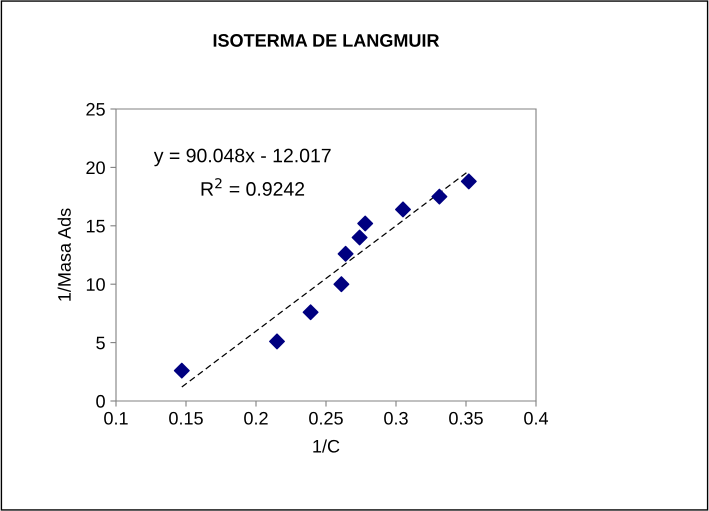 The height and width of the screenshot is (511, 709). Describe the element at coordinates (100, 401) in the screenshot. I see `y-tick-label: 0` at that location.